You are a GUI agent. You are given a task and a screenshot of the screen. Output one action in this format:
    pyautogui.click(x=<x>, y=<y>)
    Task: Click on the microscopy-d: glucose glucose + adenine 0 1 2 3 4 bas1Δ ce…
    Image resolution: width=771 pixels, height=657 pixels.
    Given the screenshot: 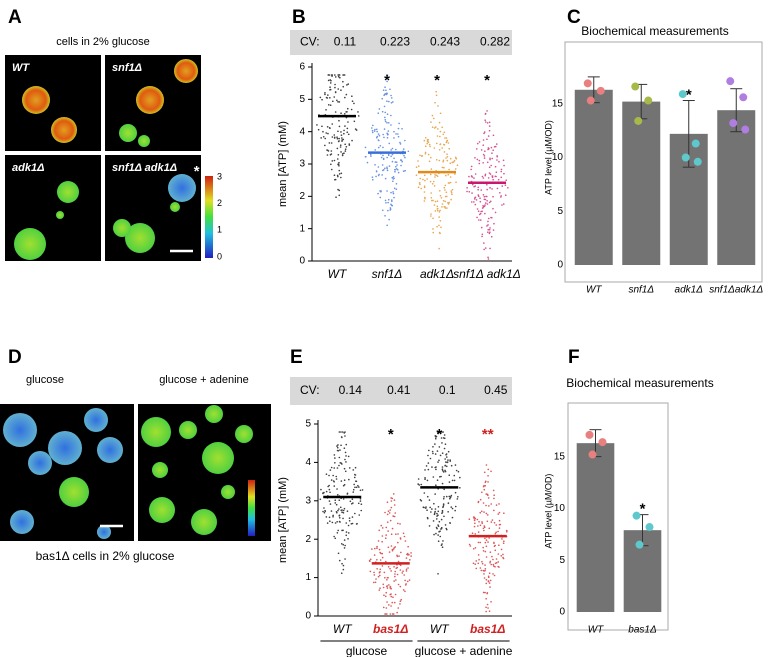 What is the action you would take?
    pyautogui.click(x=135, y=468)
    